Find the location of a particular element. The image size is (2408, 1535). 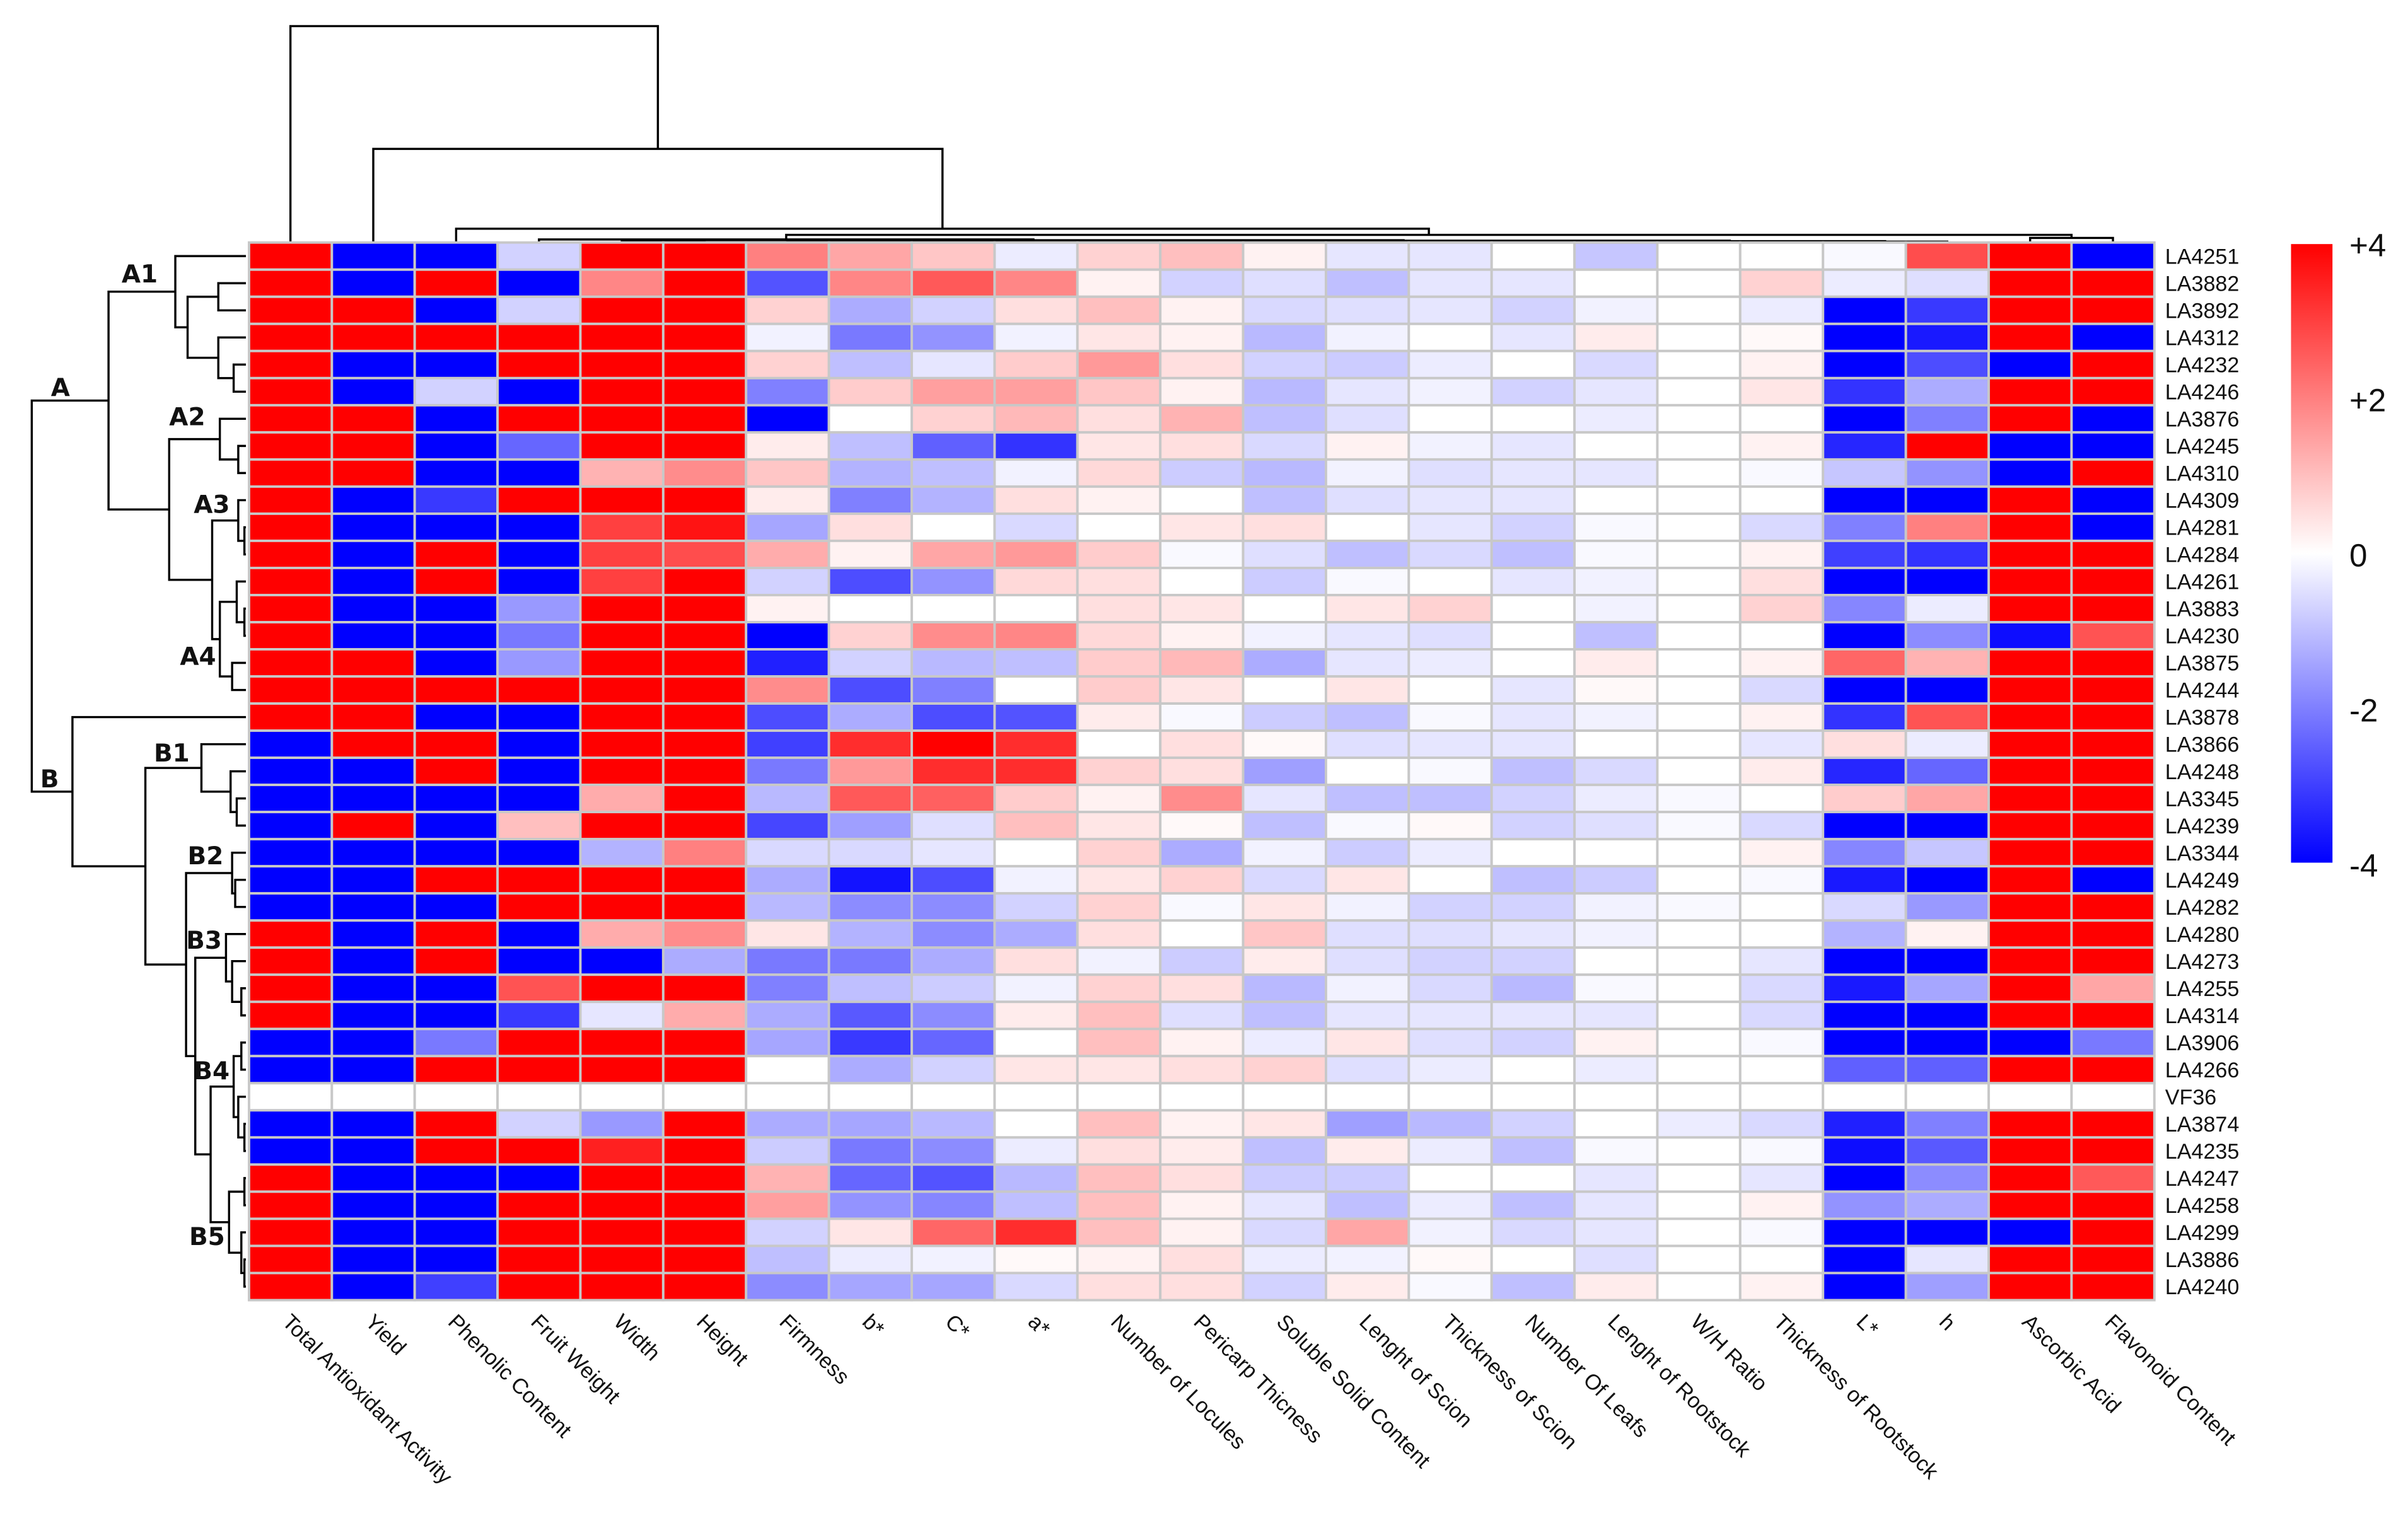

column-label: W/H Ratio is located at coordinates (1729, 1353).